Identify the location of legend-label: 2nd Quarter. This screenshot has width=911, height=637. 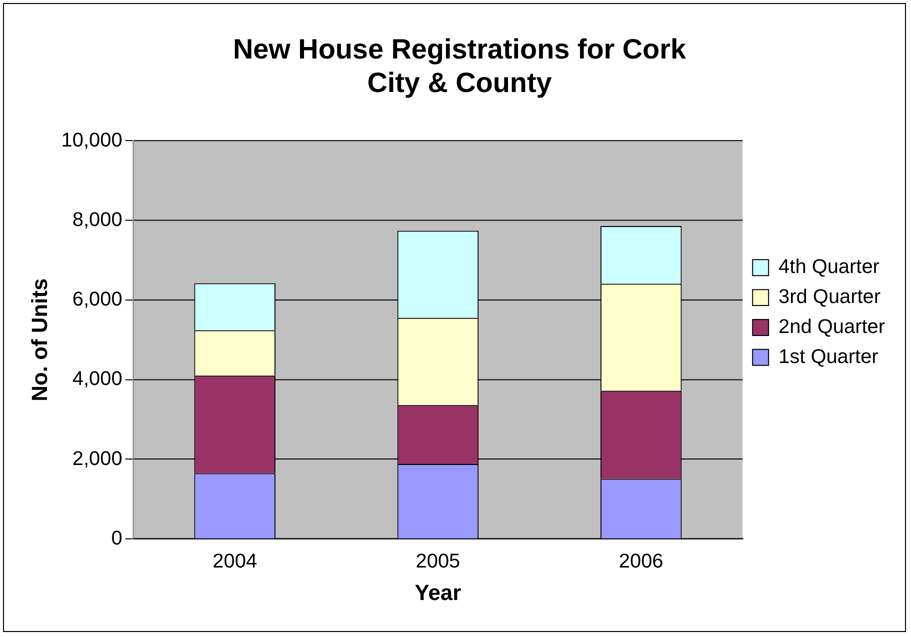
(832, 327).